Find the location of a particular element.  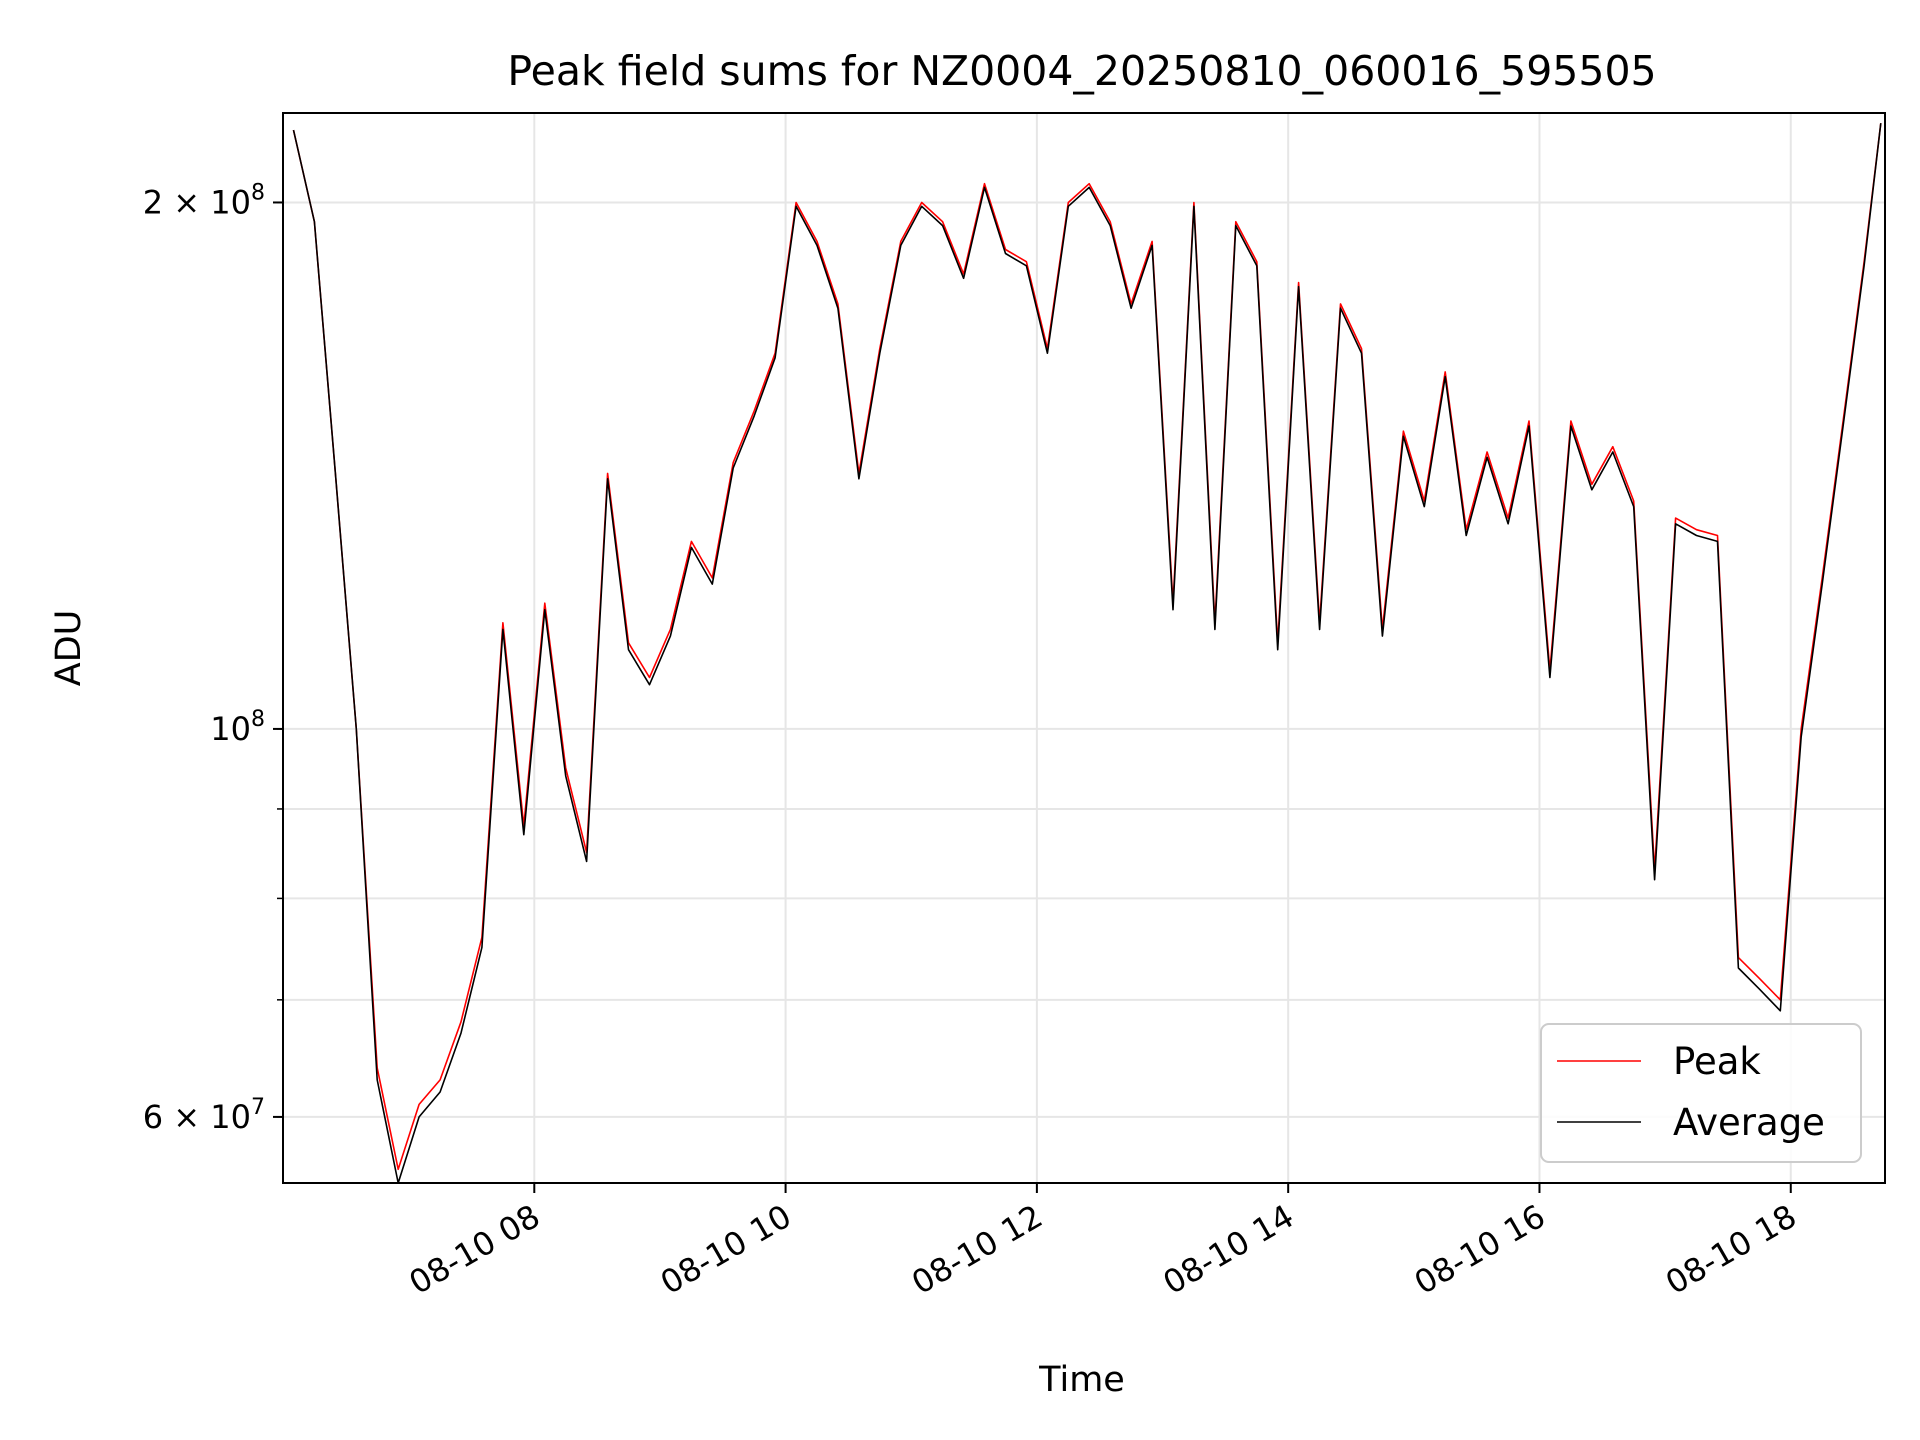

legend-box is located at coordinates (1701, 1093).